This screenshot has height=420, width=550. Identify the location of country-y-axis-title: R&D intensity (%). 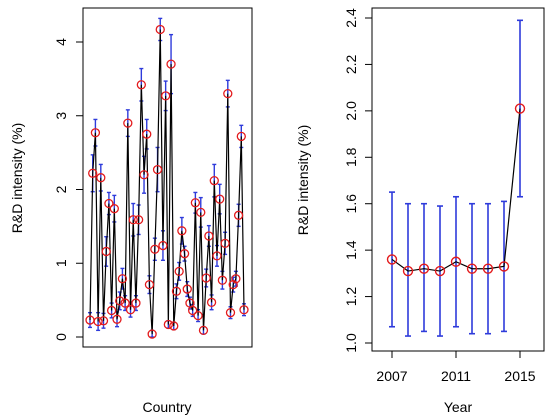
(17, 178).